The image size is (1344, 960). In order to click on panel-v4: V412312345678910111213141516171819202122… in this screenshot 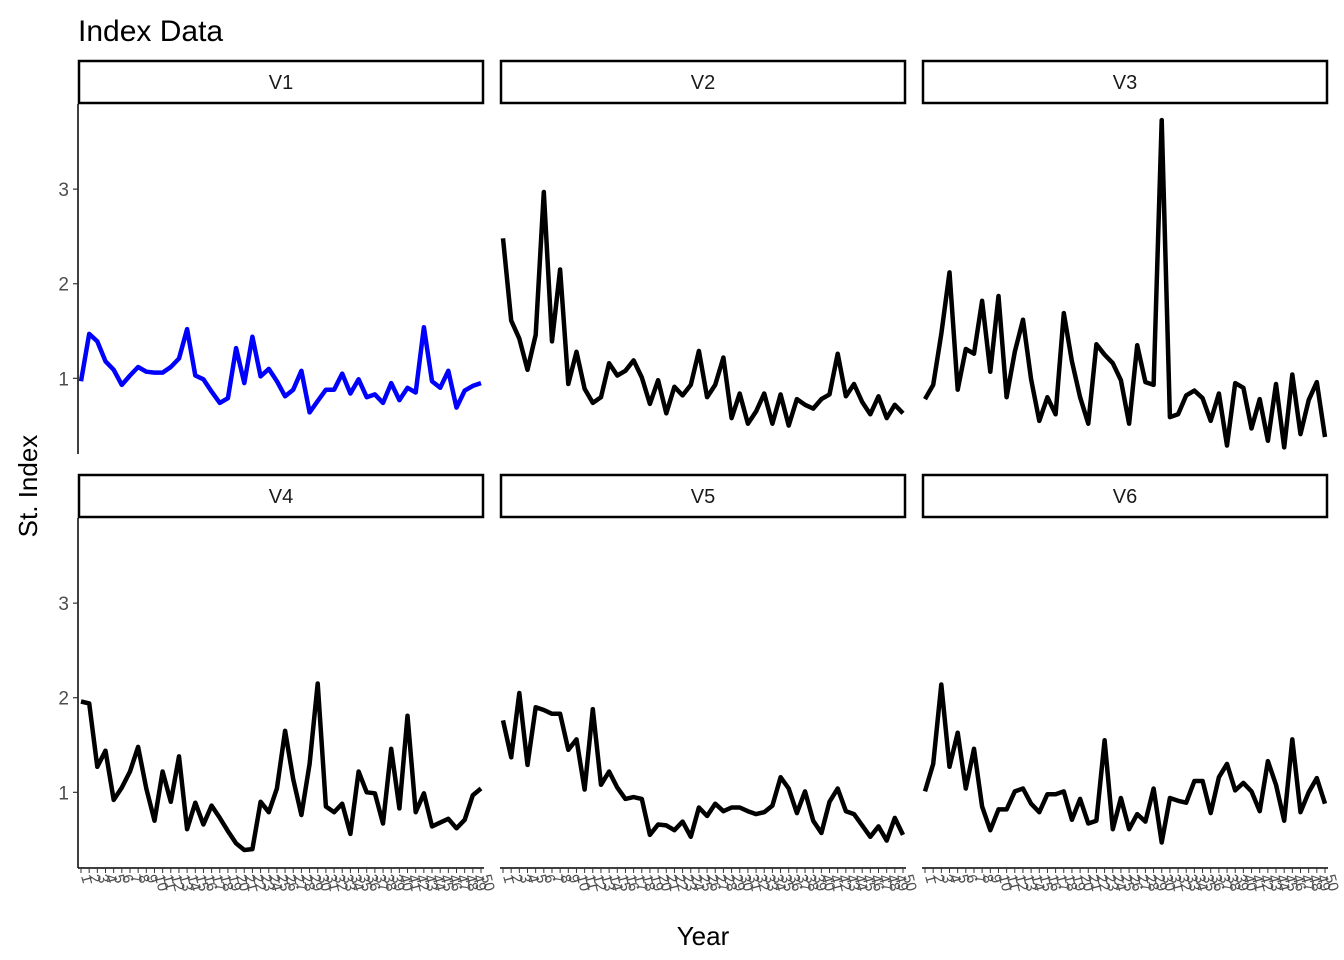, I will do `click(278, 683)`.